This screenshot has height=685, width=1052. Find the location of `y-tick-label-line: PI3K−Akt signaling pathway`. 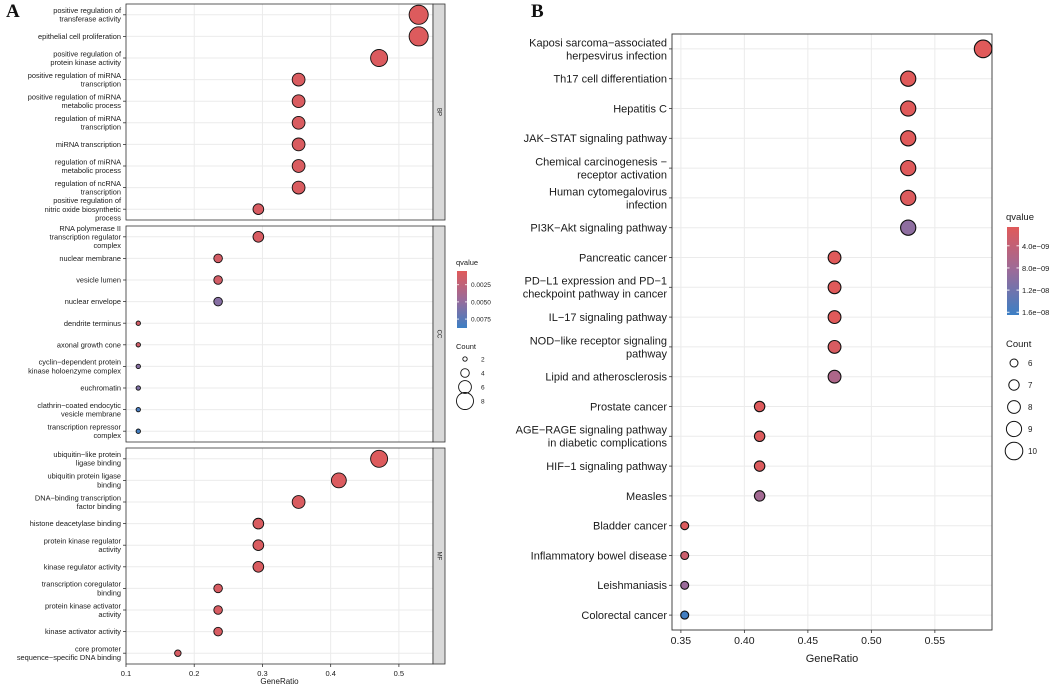

y-tick-label-line: PI3K−Akt signaling pathway is located at coordinates (598, 229).